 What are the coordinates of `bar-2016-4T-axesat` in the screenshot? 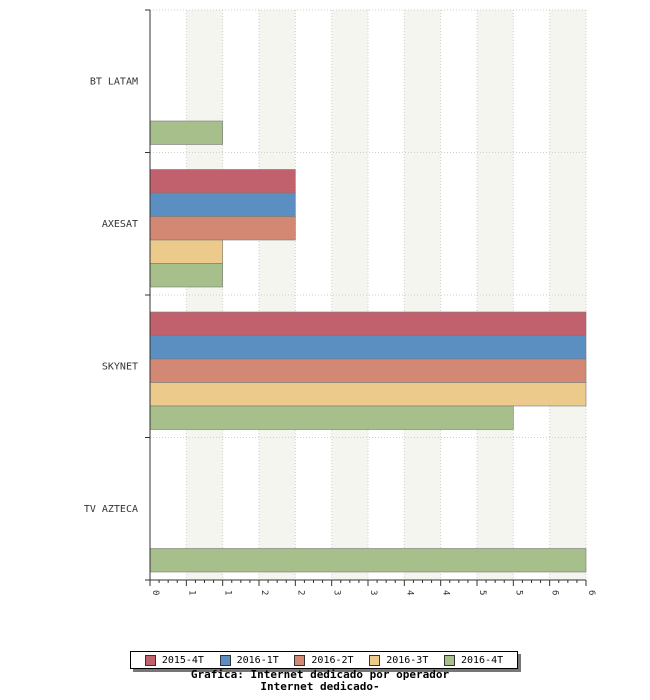 It's located at (186, 275).